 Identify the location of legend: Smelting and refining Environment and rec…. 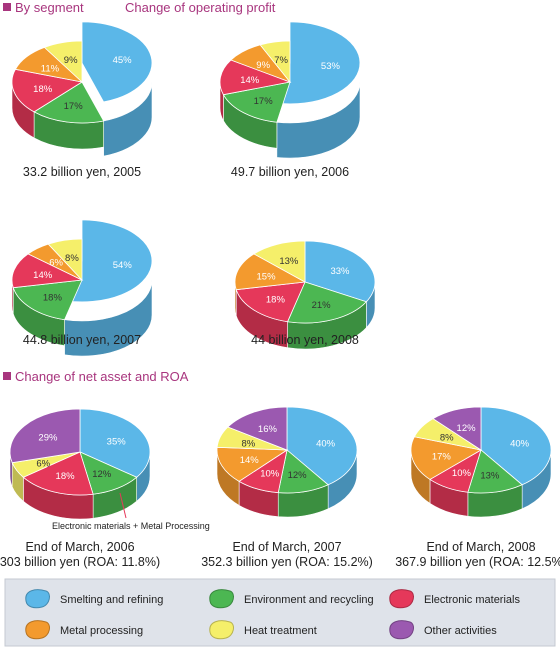
(272, 614).